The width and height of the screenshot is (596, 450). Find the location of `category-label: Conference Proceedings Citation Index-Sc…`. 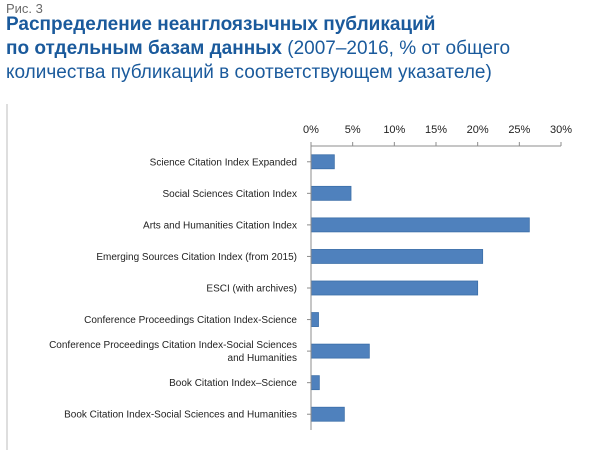

category-label: Conference Proceedings Citation Index-Sc… is located at coordinates (190, 320).